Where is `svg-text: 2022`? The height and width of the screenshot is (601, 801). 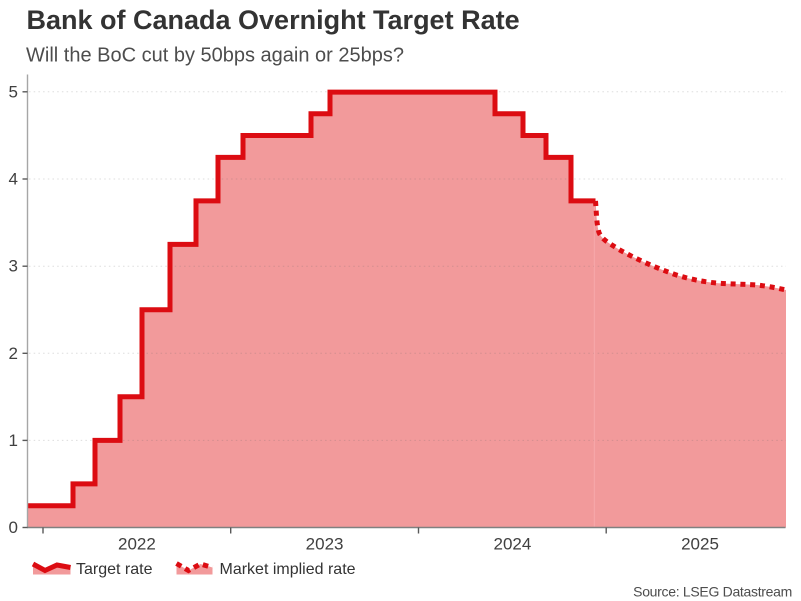 svg-text: 2022 is located at coordinates (137, 544).